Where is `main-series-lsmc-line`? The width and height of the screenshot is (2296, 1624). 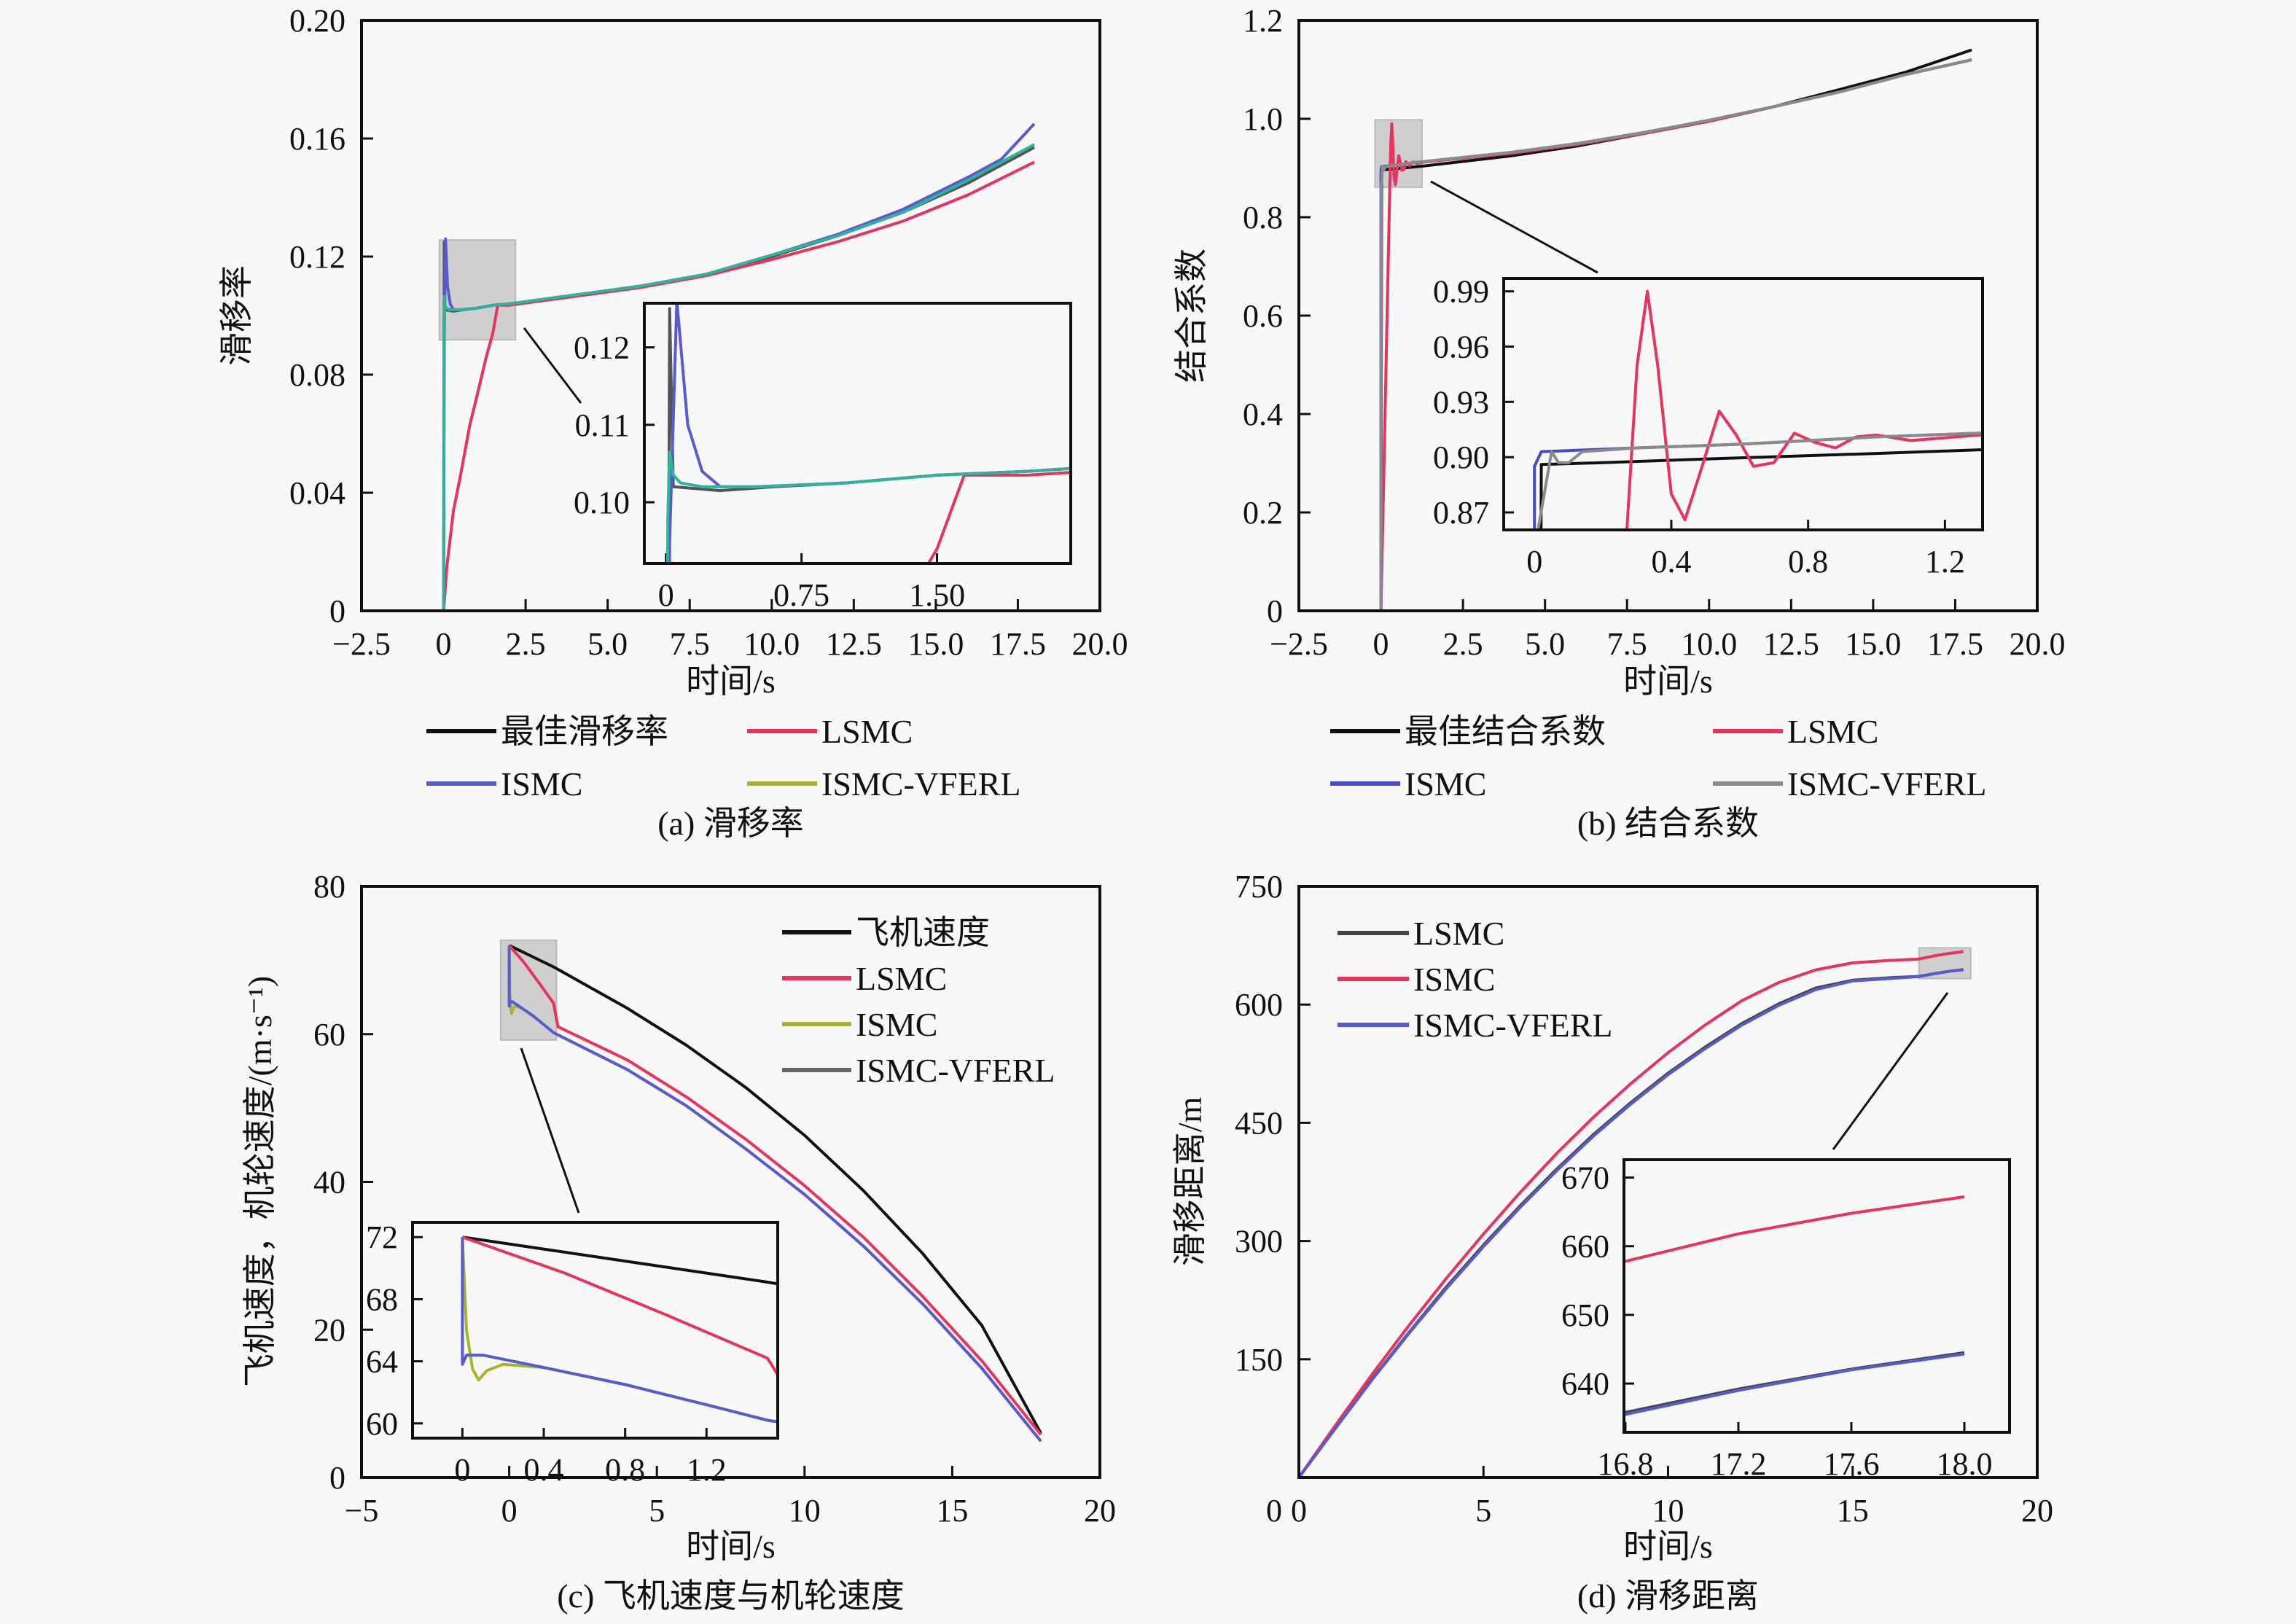 main-series-lsmc-line is located at coordinates (775, 1190).